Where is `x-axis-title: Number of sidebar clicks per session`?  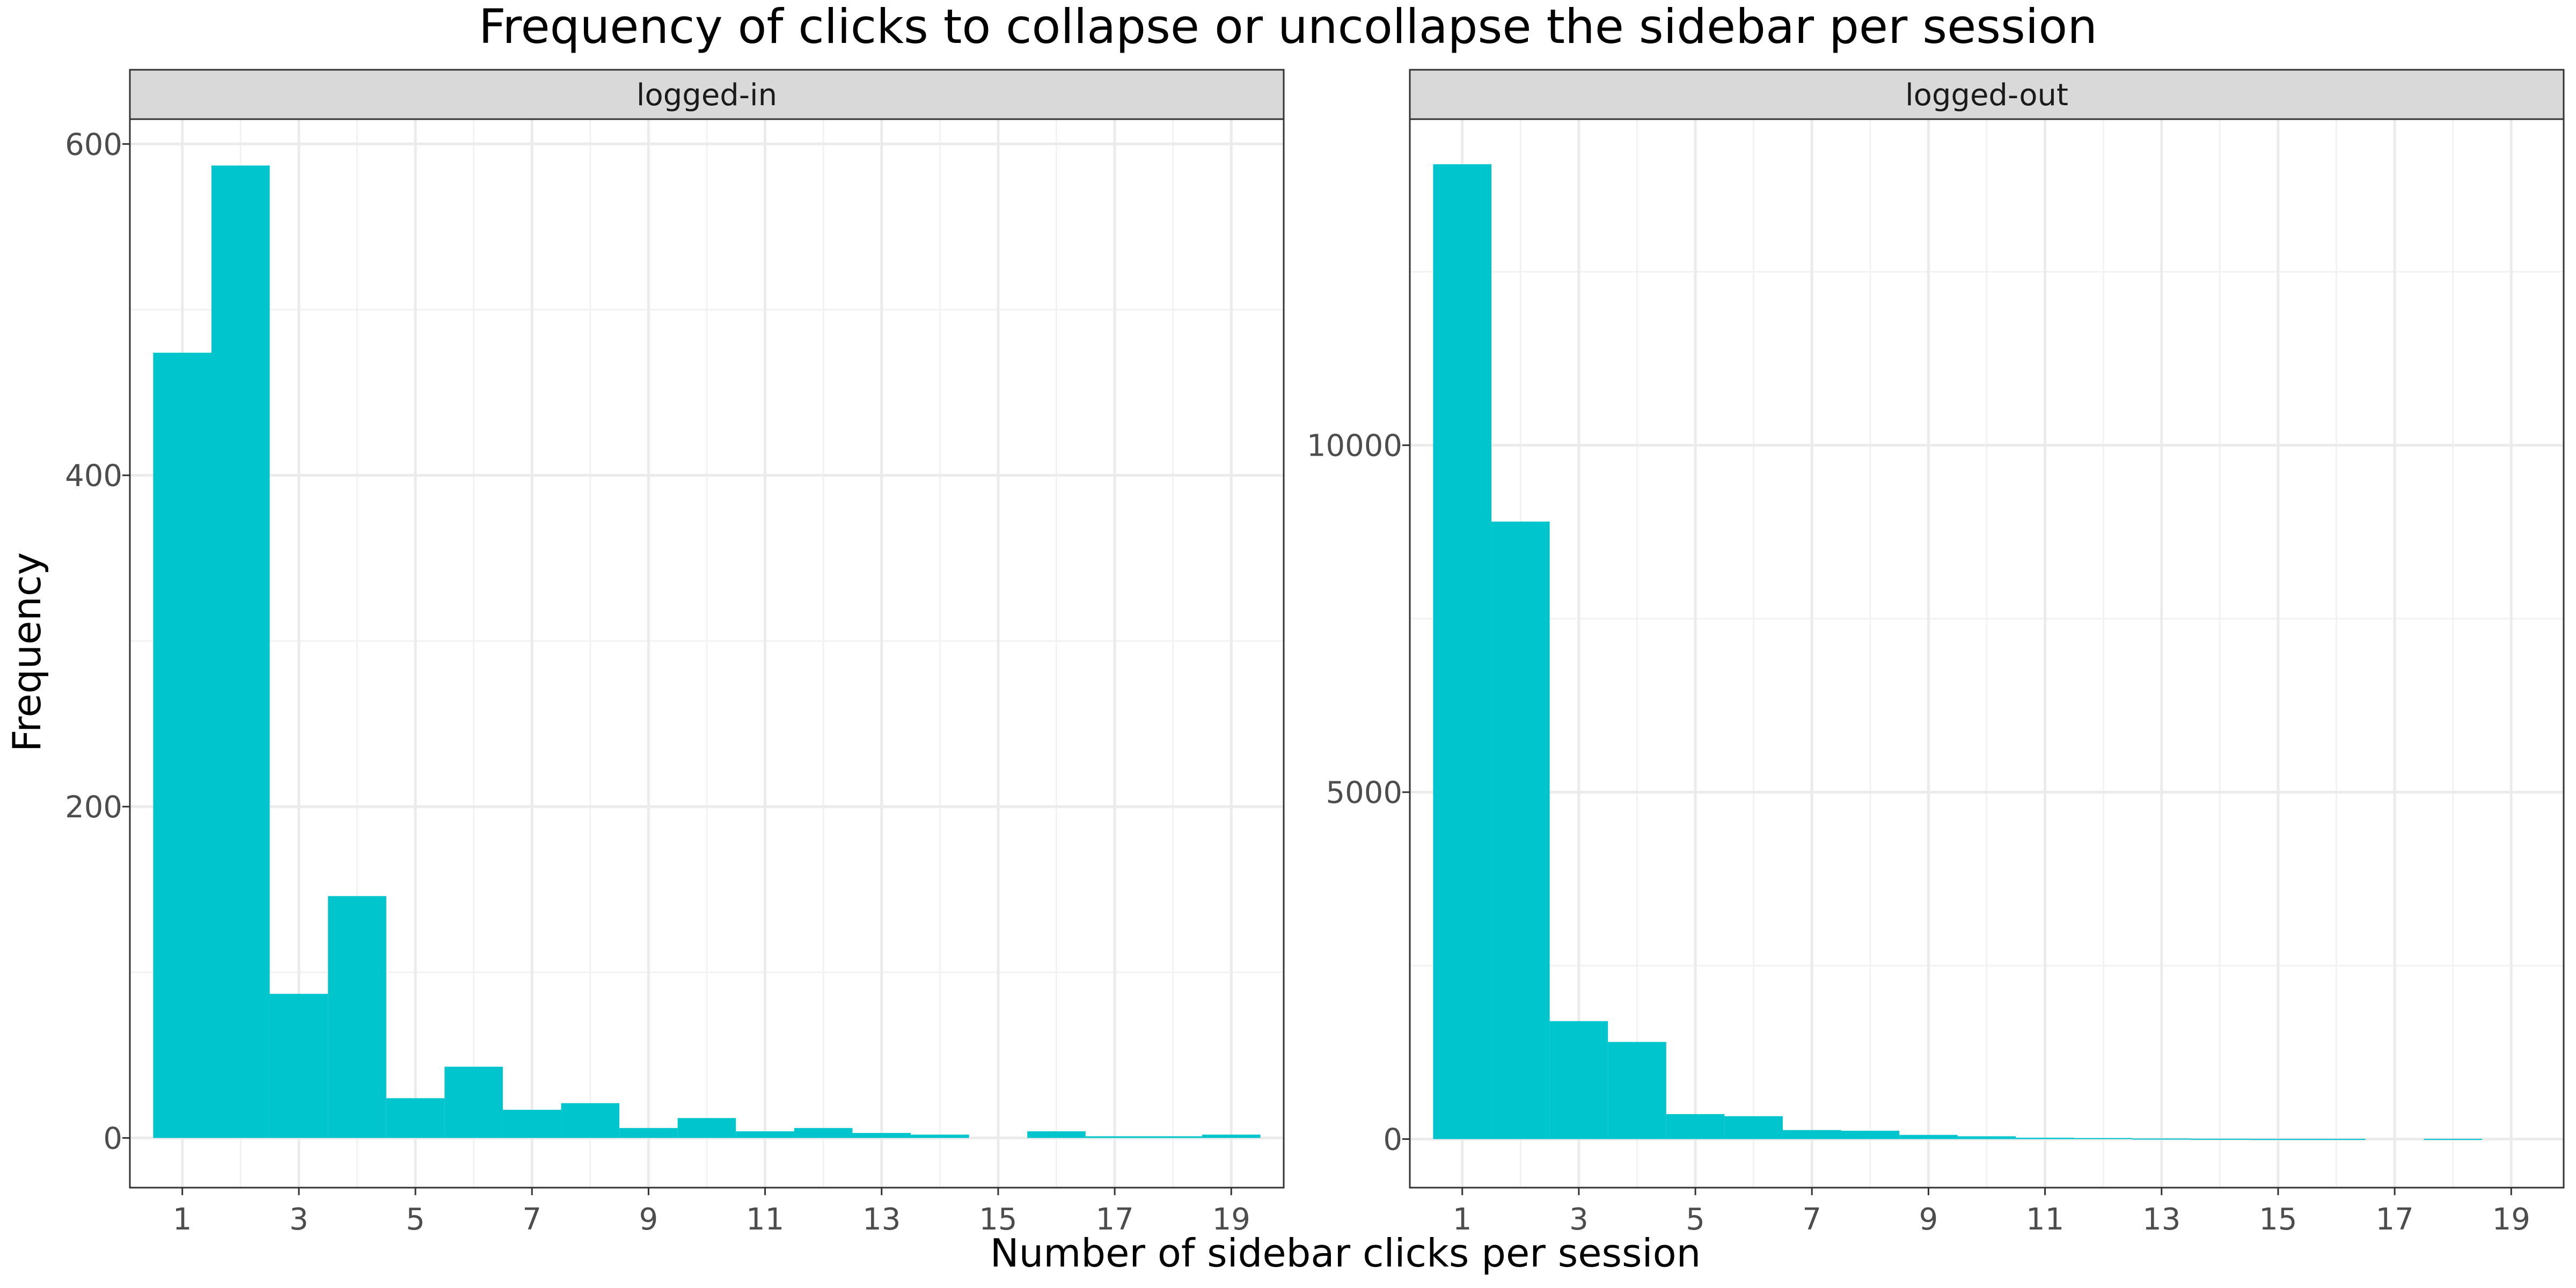 x-axis-title: Number of sidebar clicks per session is located at coordinates (1345, 1253).